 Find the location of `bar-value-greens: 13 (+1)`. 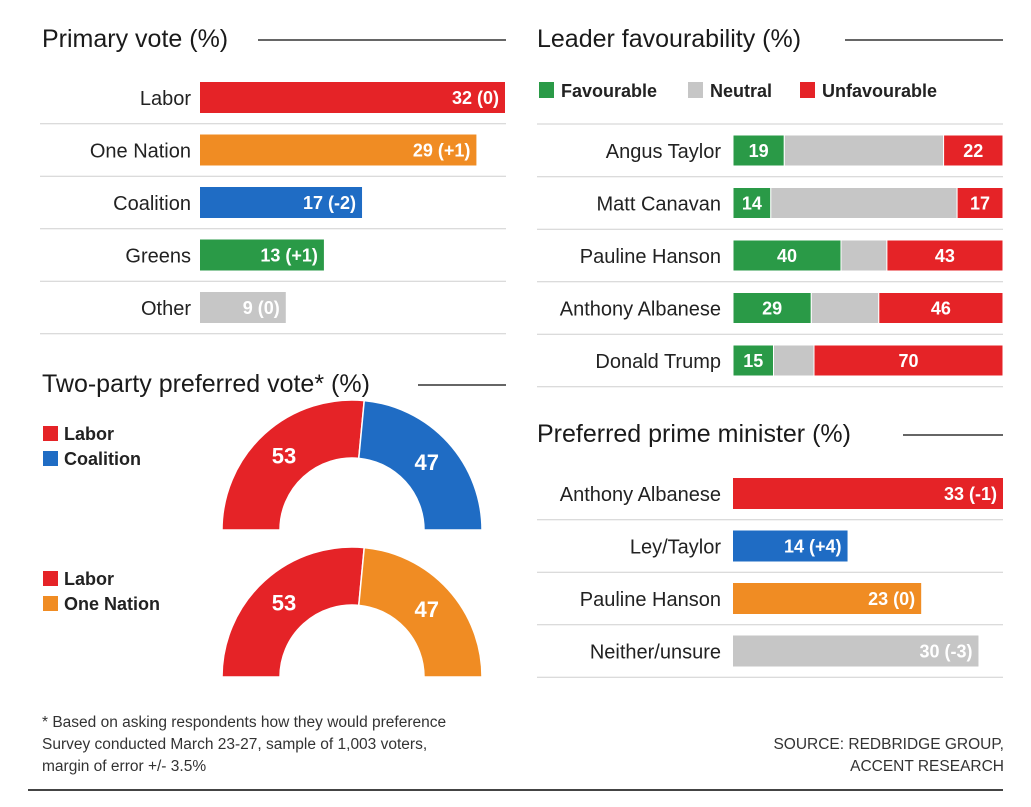

bar-value-greens: 13 (+1) is located at coordinates (289, 256).